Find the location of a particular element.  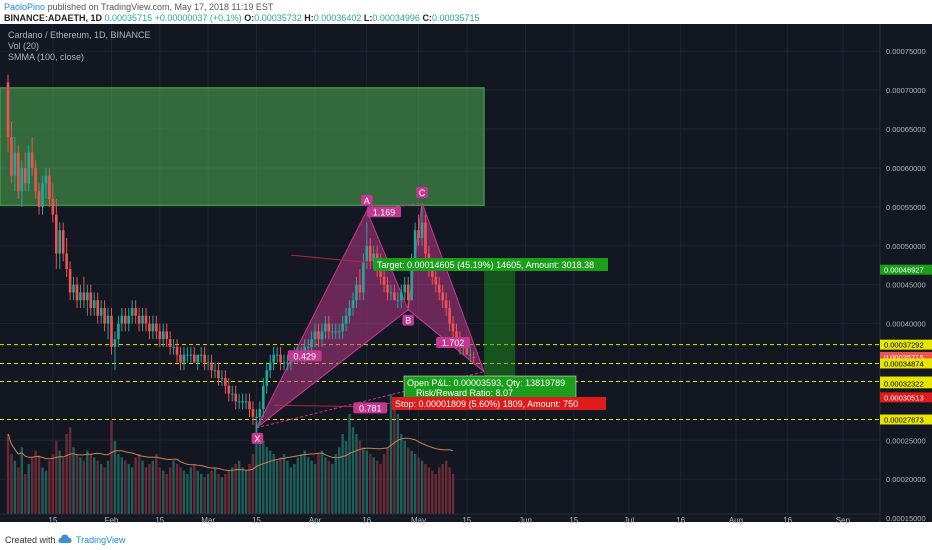

vol-legend: Vol (20) is located at coordinates (23, 46).